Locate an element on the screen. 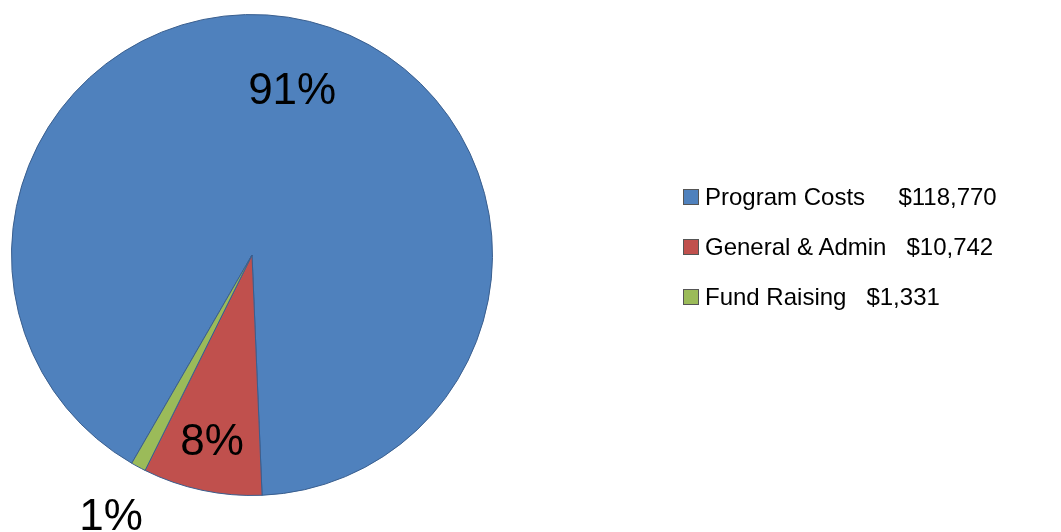 Image resolution: width=1061 pixels, height=532 pixels. data-label: 8% is located at coordinates (212, 440).